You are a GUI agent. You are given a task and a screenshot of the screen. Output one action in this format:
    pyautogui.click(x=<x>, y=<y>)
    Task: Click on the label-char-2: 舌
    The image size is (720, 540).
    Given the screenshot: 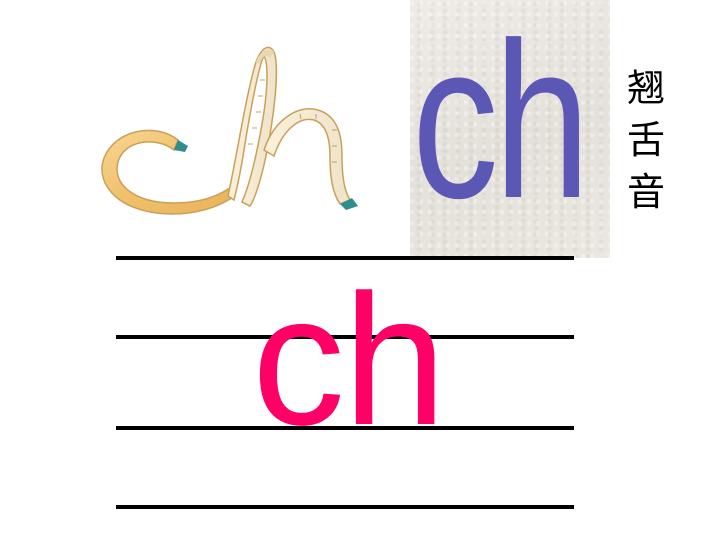 What is the action you would take?
    pyautogui.click(x=645, y=140)
    